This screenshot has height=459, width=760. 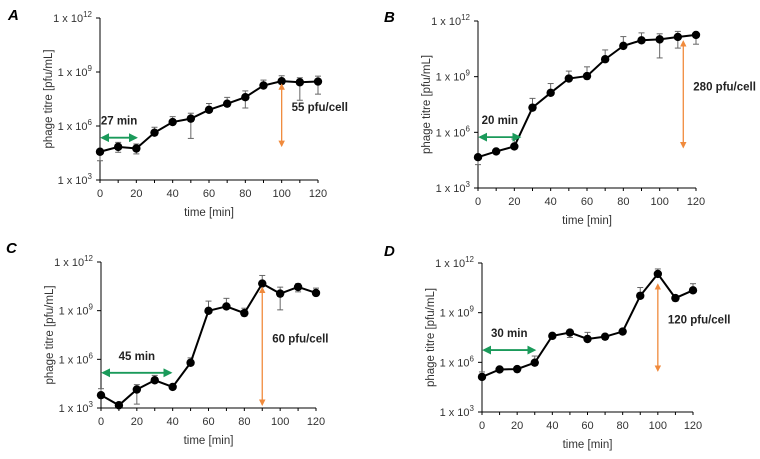 I want to click on series-line, so click(x=587, y=325).